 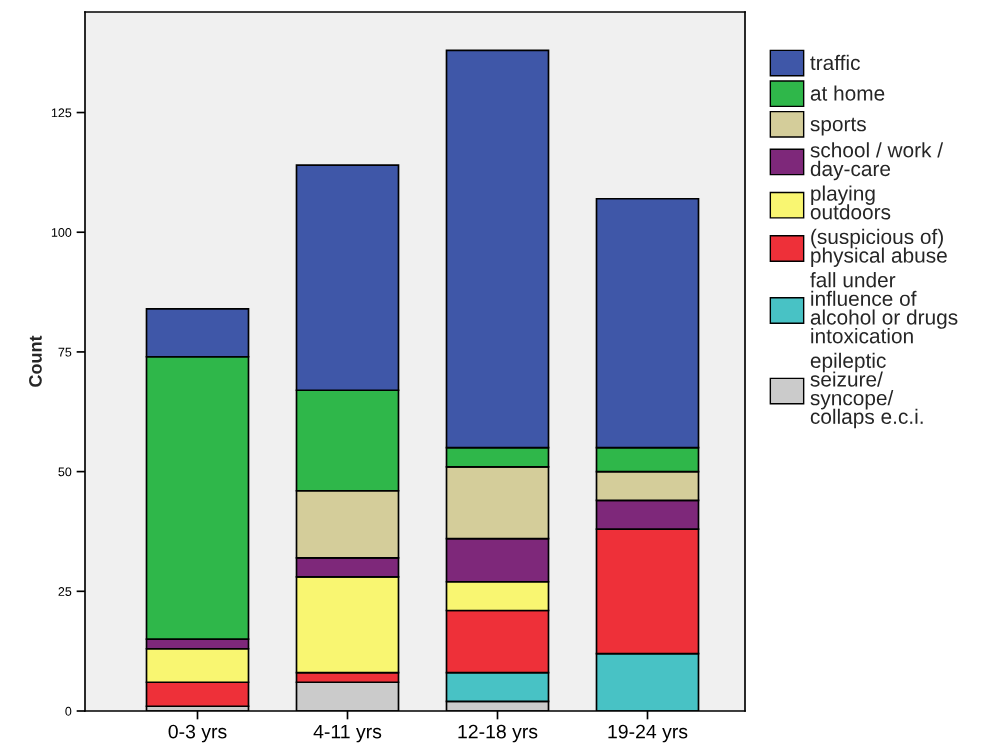 I want to click on y-tick-label: 25, so click(x=65, y=591).